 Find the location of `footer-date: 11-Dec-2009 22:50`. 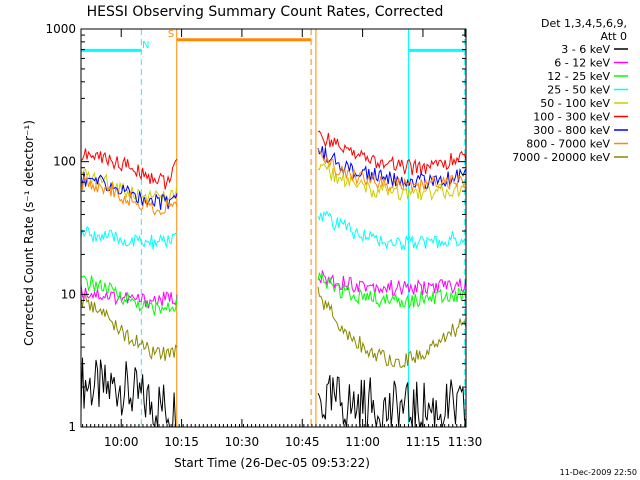

footer-date: 11-Dec-2009 22:50 is located at coordinates (598, 472).